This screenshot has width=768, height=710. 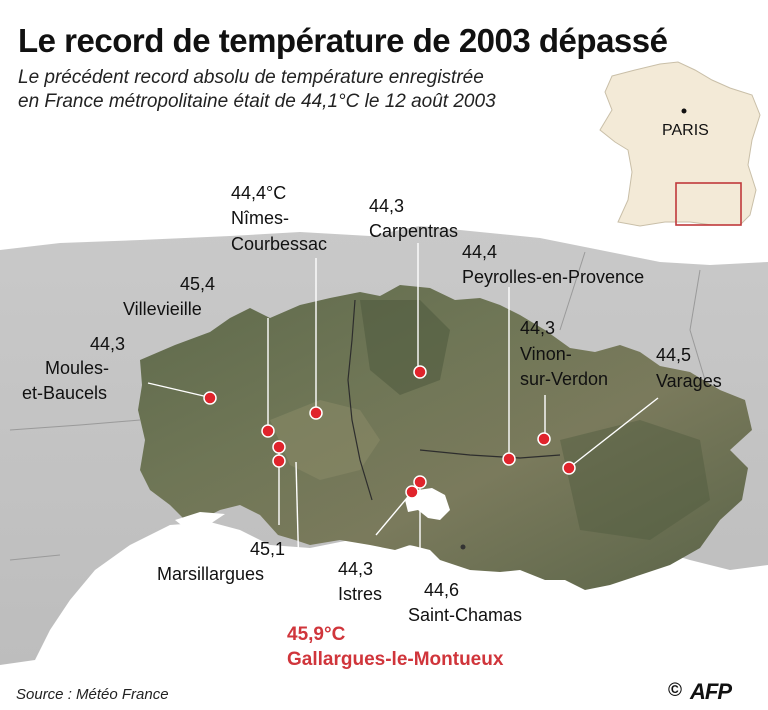 I want to click on label-saint-chamas-value: 44,6, so click(x=441, y=590).